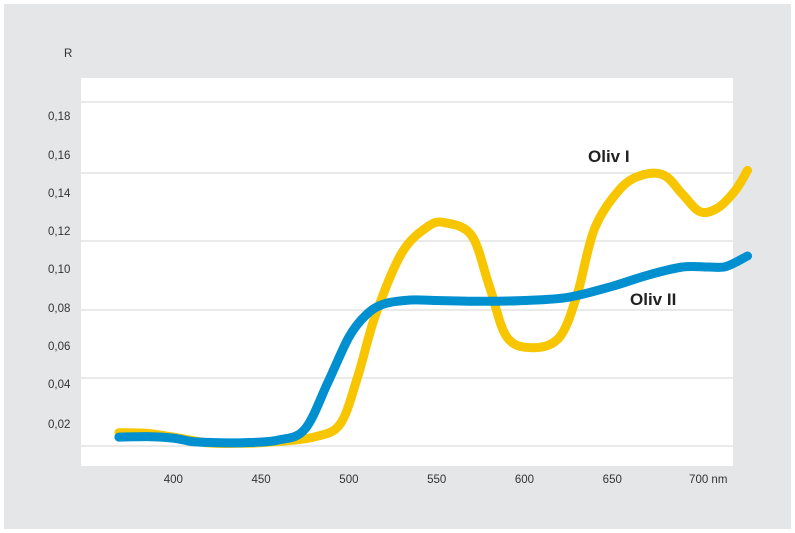 The image size is (795, 533). What do you see at coordinates (59, 194) in the screenshot?
I see `y-tick-label: 0,14` at bounding box center [59, 194].